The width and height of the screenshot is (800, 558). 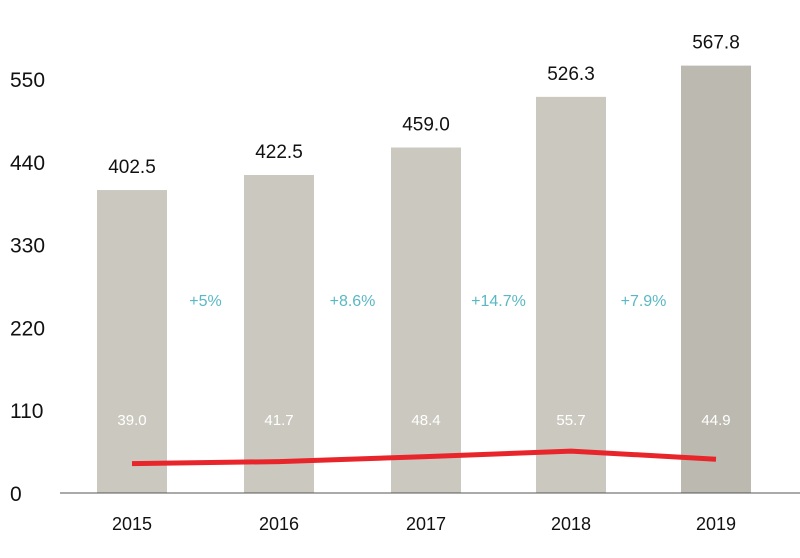 What do you see at coordinates (498, 301) in the screenshot?
I see `growth-label-3: +14.7%` at bounding box center [498, 301].